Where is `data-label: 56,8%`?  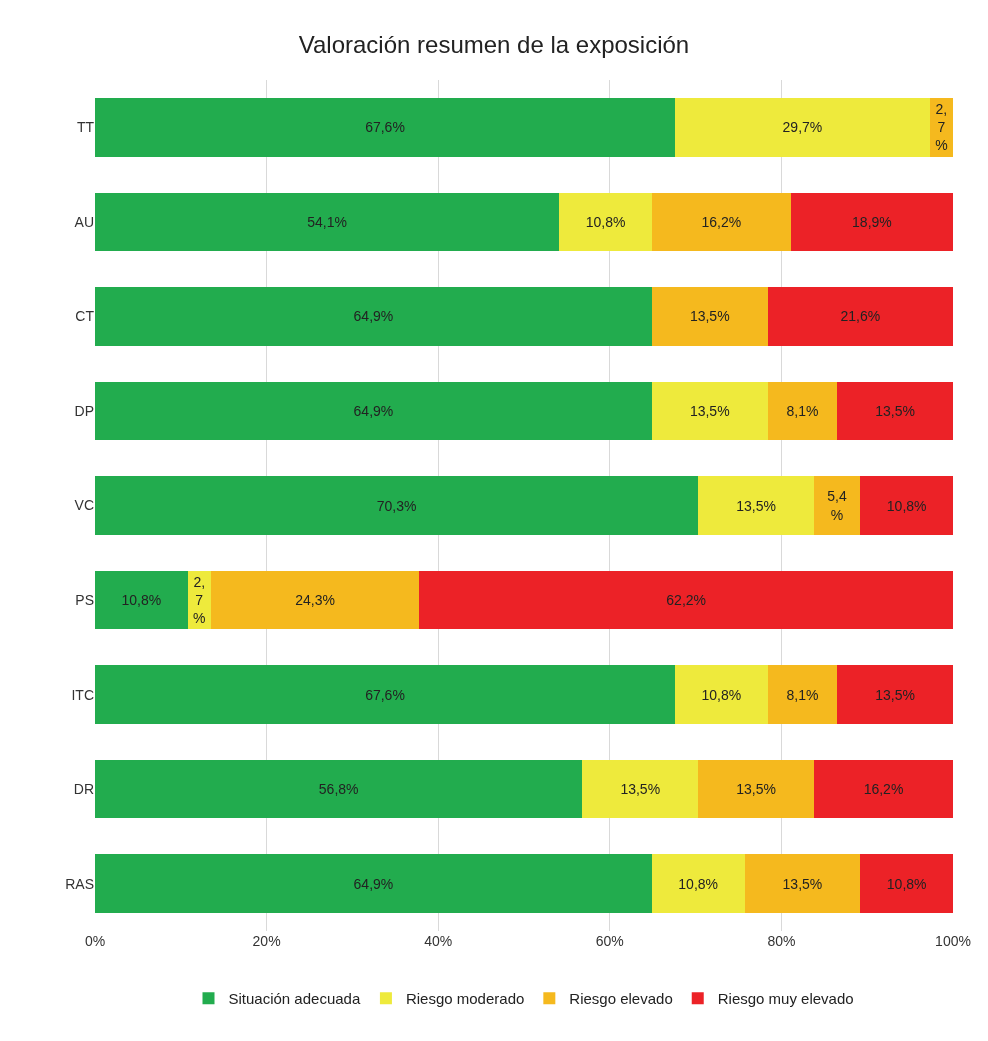
data-label: 56,8% is located at coordinates (338, 789).